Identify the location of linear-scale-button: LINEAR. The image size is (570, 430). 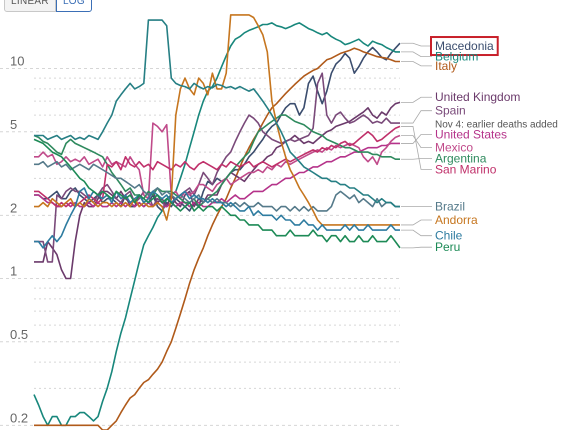
(30, 6).